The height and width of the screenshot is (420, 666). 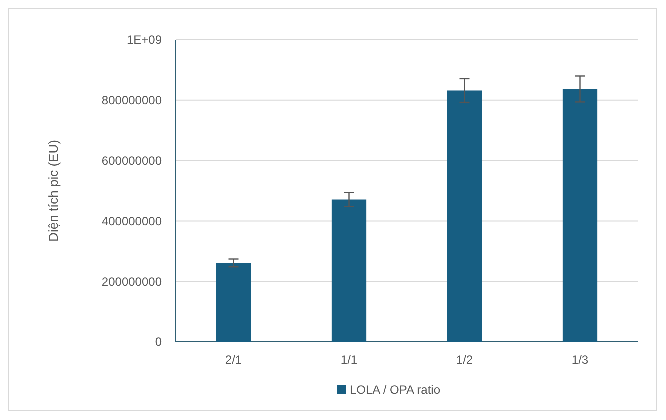 I want to click on y-tick-label: 800000000, so click(x=132, y=101).